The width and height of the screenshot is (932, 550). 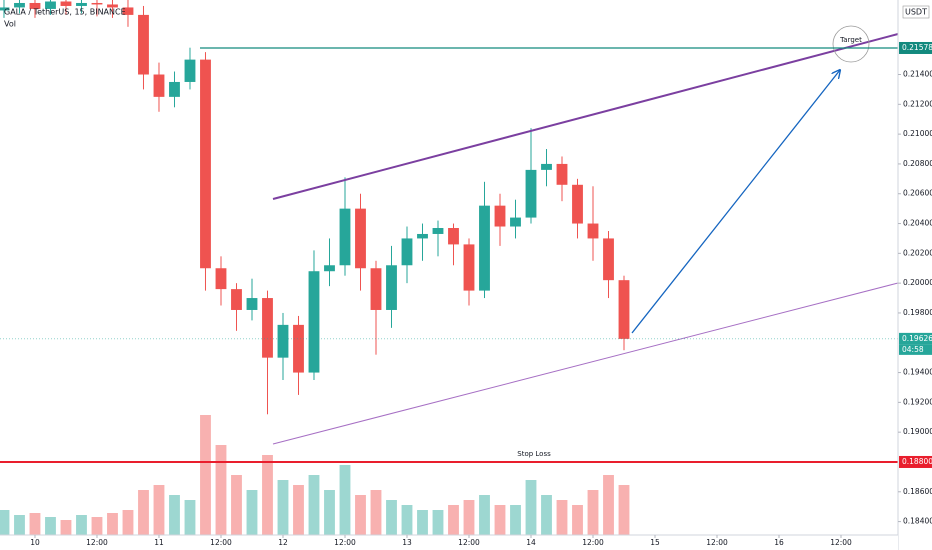 What do you see at coordinates (159, 542) in the screenshot?
I see `x-tick-label: 11` at bounding box center [159, 542].